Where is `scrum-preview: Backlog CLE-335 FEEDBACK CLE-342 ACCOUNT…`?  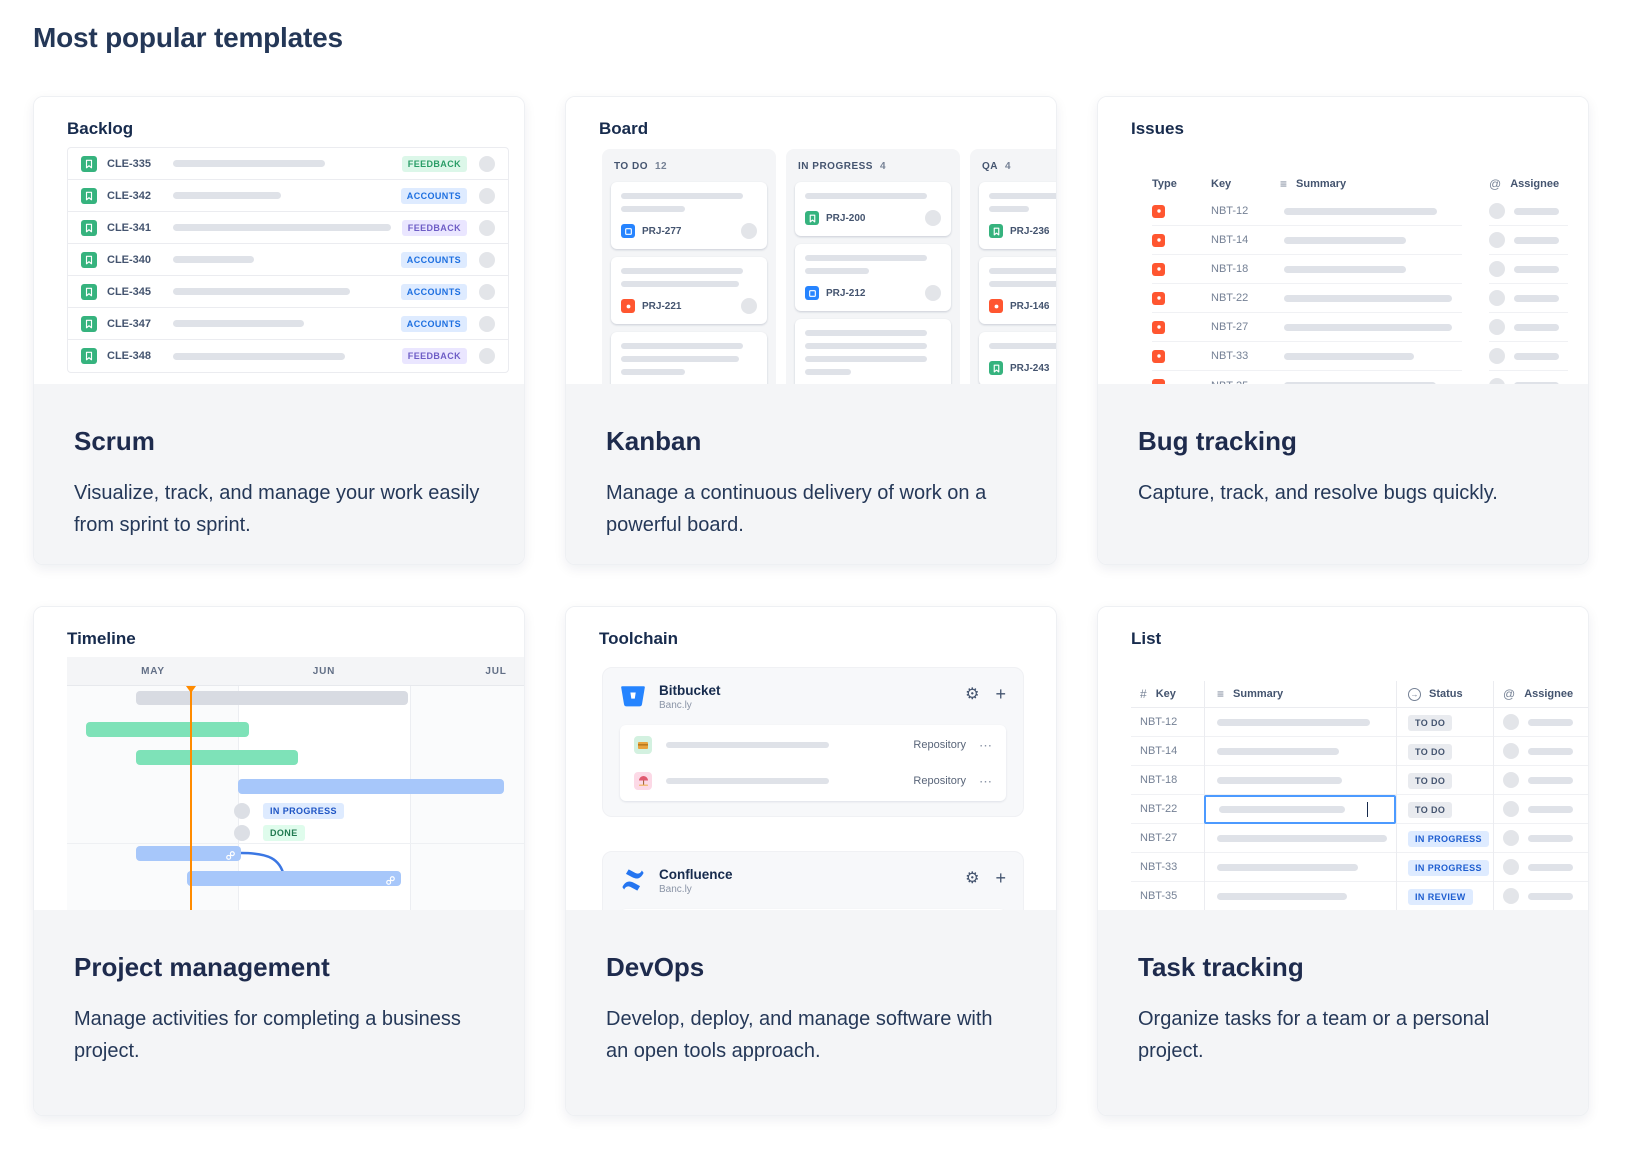 scrum-preview: Backlog CLE-335 FEEDBACK CLE-342 ACCOUNT… is located at coordinates (279, 240).